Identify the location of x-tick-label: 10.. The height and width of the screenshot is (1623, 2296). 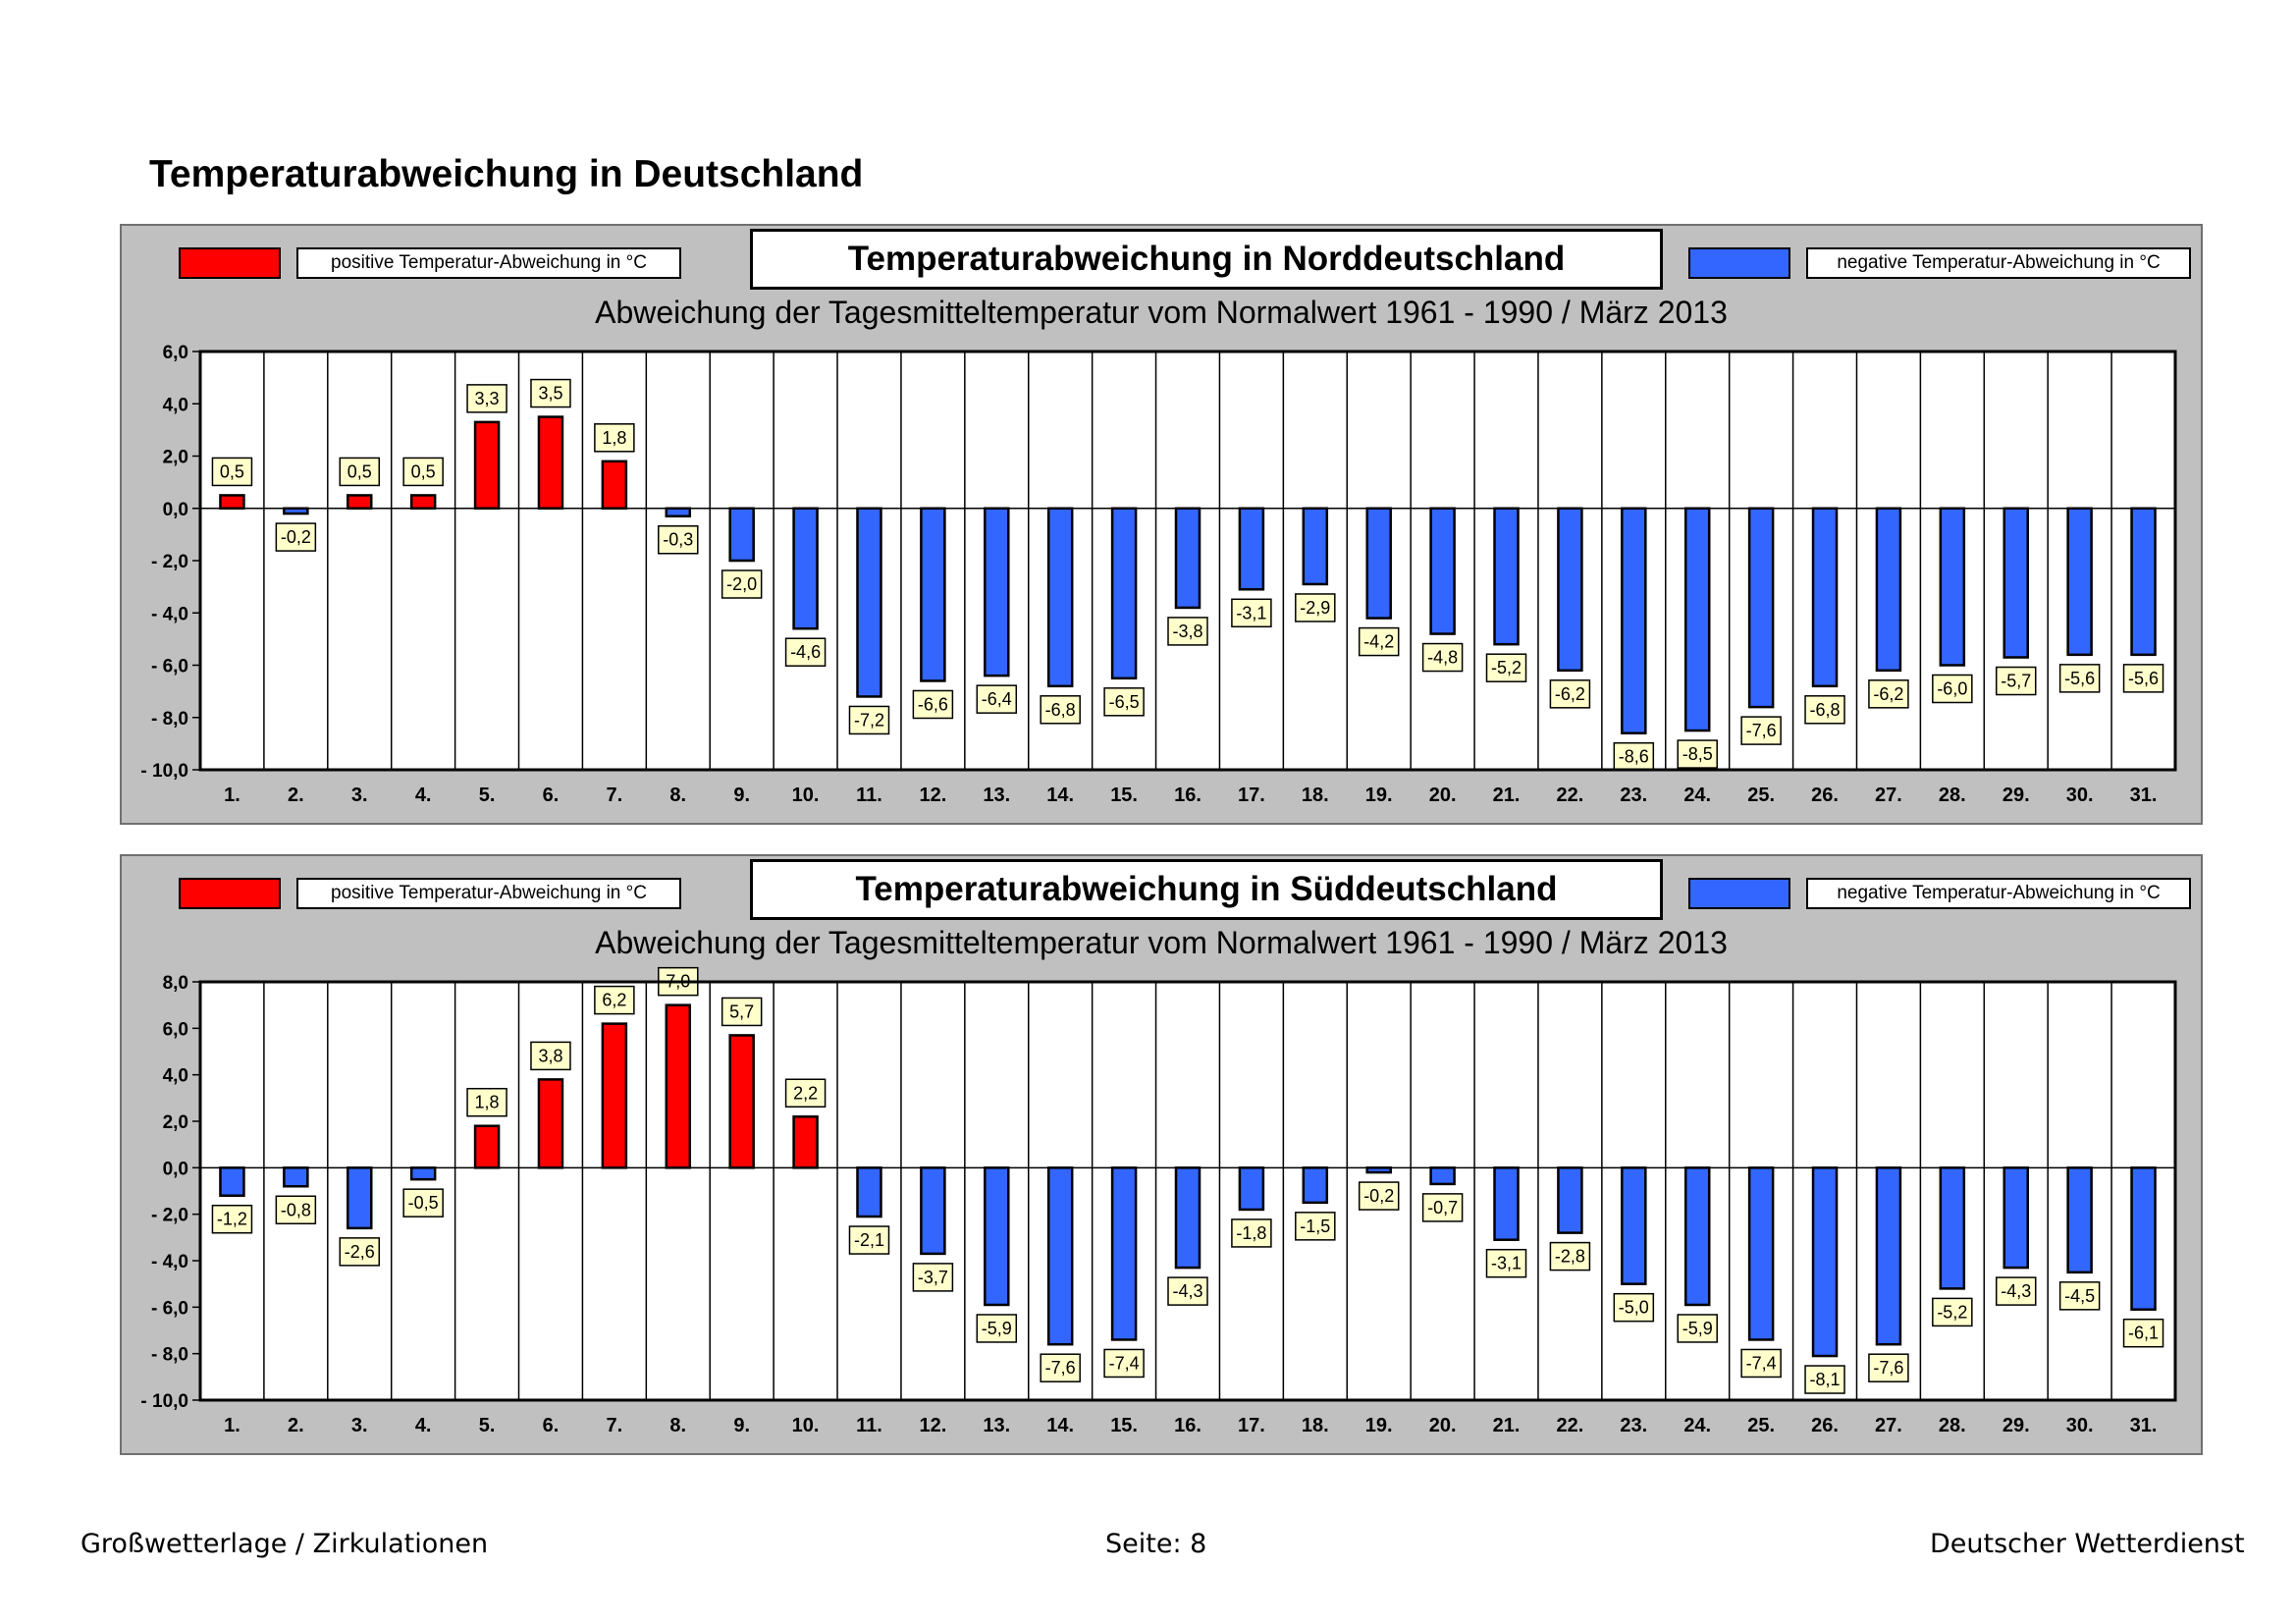
(806, 1426).